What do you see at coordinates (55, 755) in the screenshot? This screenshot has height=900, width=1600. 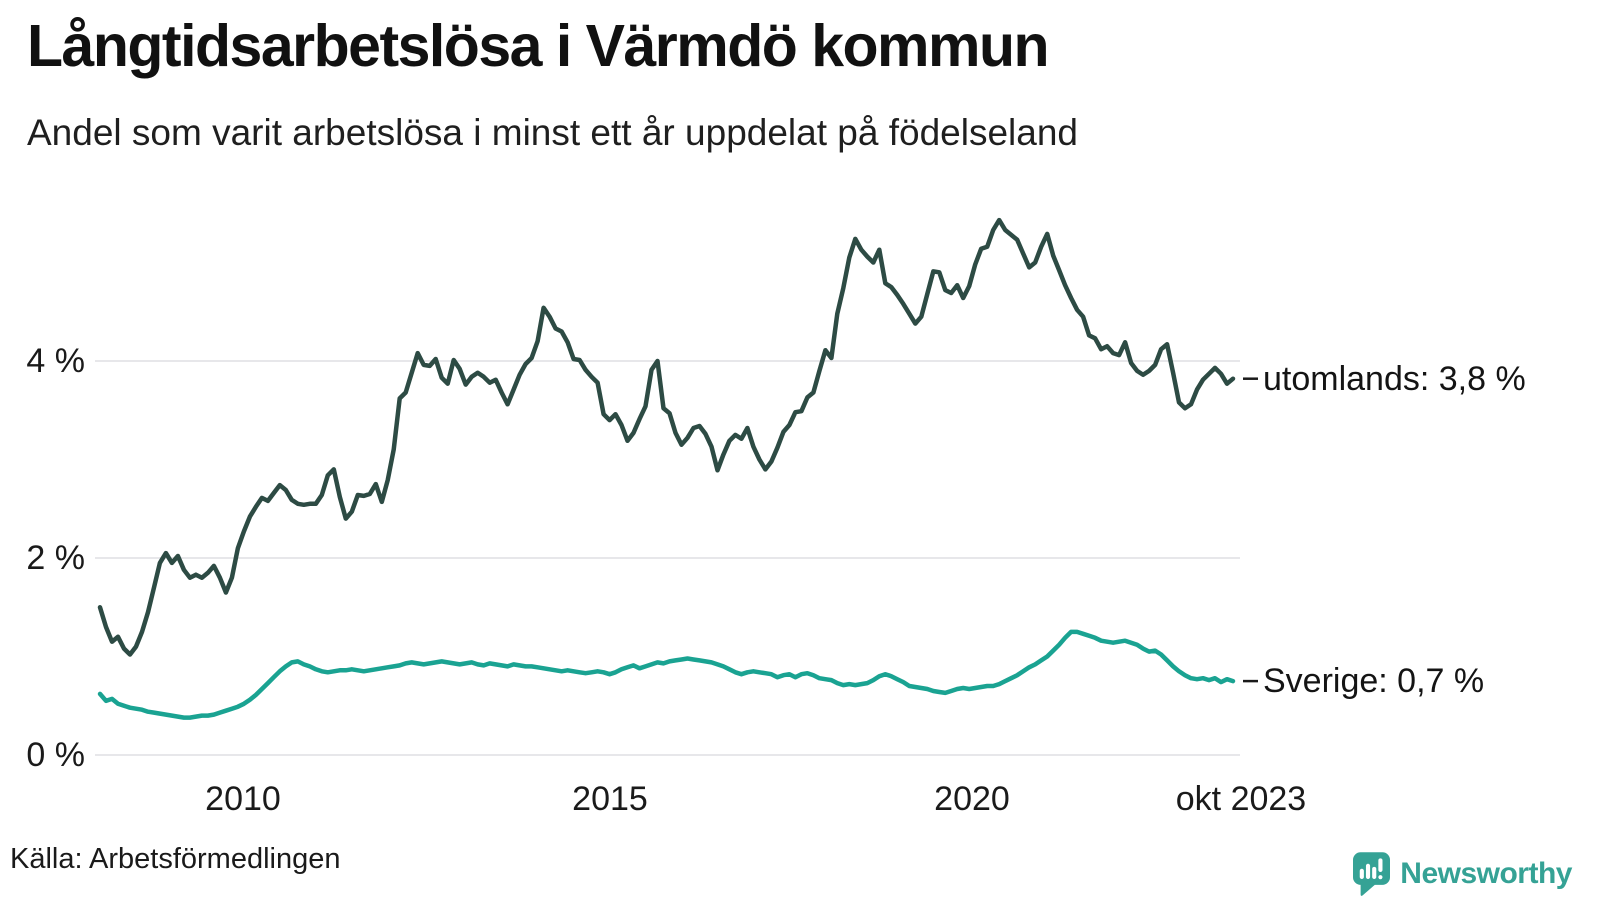 I see `y-axis-tick-0: 0 %` at bounding box center [55, 755].